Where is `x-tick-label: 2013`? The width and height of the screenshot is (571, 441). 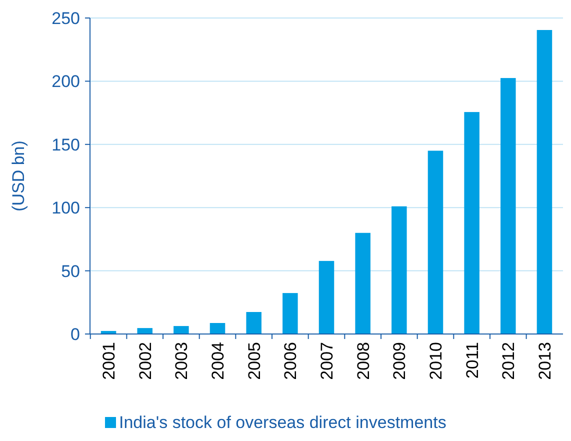
x-tick-label: 2013 is located at coordinates (544, 361).